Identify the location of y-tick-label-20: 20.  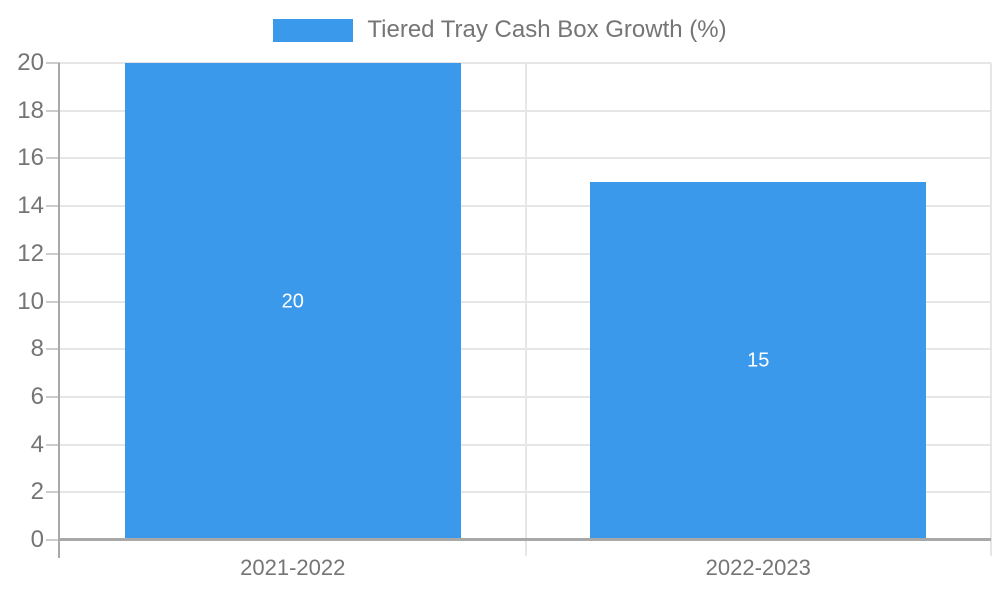
(30, 62).